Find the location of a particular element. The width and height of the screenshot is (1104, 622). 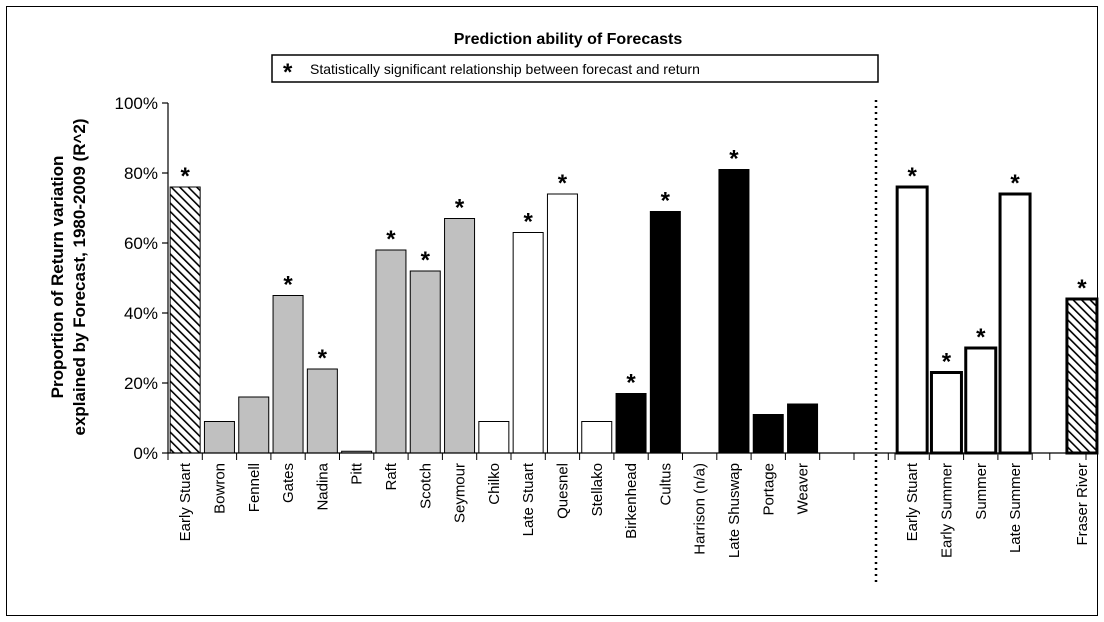

y-tick-label: 40% is located at coordinates (141, 313).